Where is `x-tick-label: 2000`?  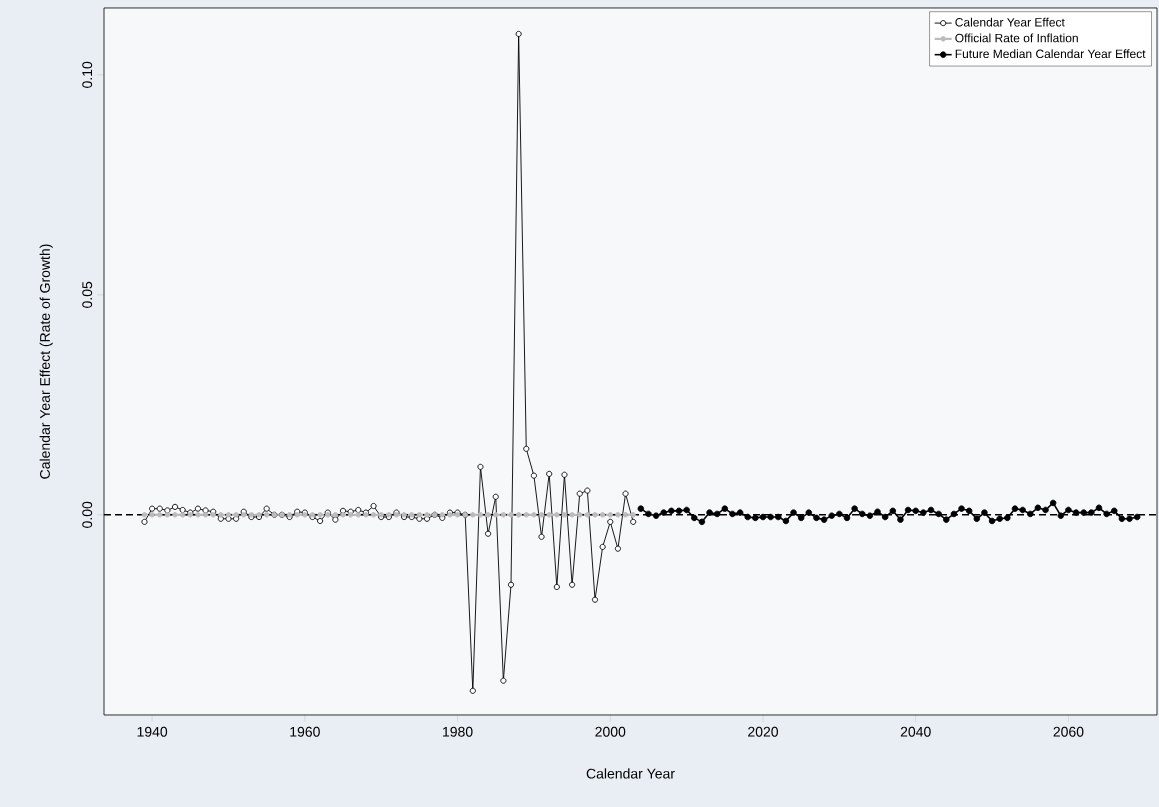 x-tick-label: 2000 is located at coordinates (610, 731).